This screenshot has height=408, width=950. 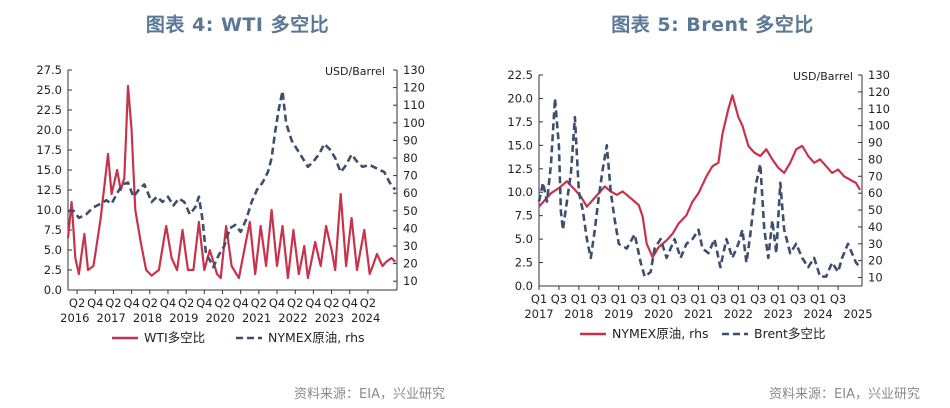 What do you see at coordinates (875, 244) in the screenshot?
I see `right-y-tick-label: 30` at bounding box center [875, 244].